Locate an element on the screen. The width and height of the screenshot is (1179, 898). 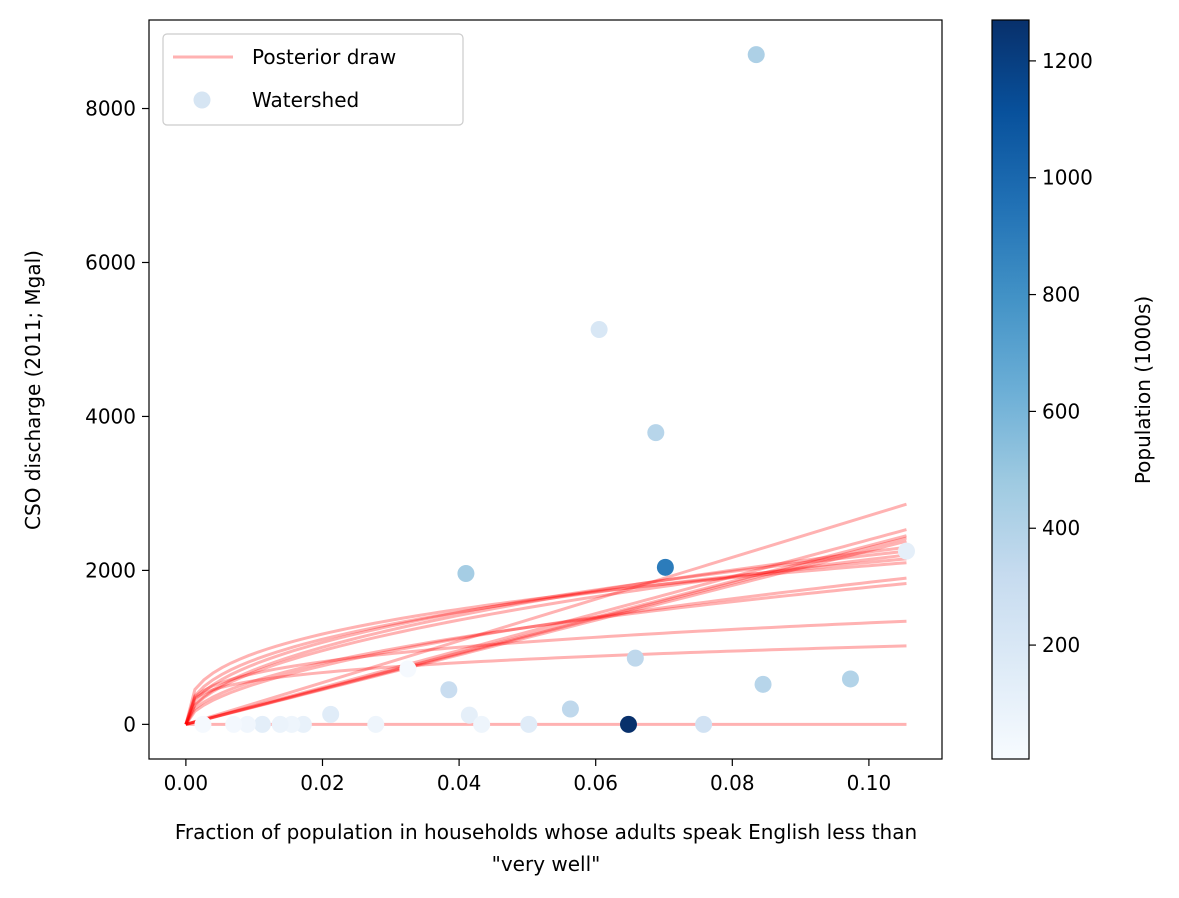
legend-box is located at coordinates (313, 79).